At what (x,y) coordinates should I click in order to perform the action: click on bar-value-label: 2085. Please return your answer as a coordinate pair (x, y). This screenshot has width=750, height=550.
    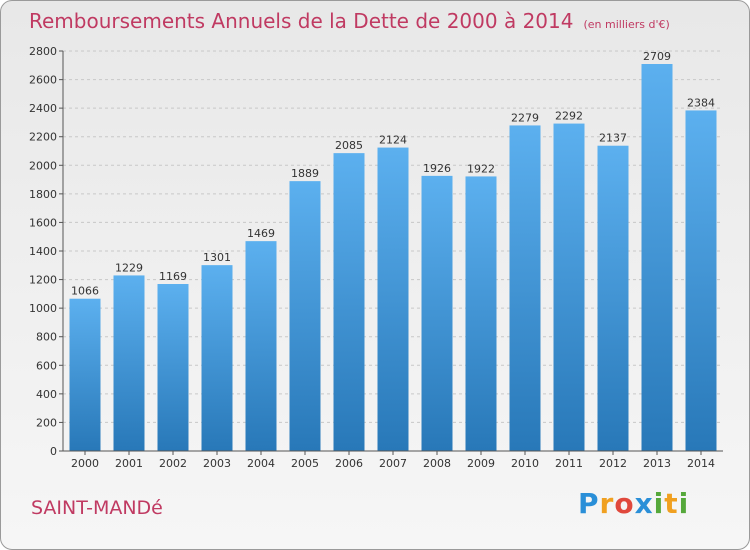
    Looking at the image, I should click on (349, 145).